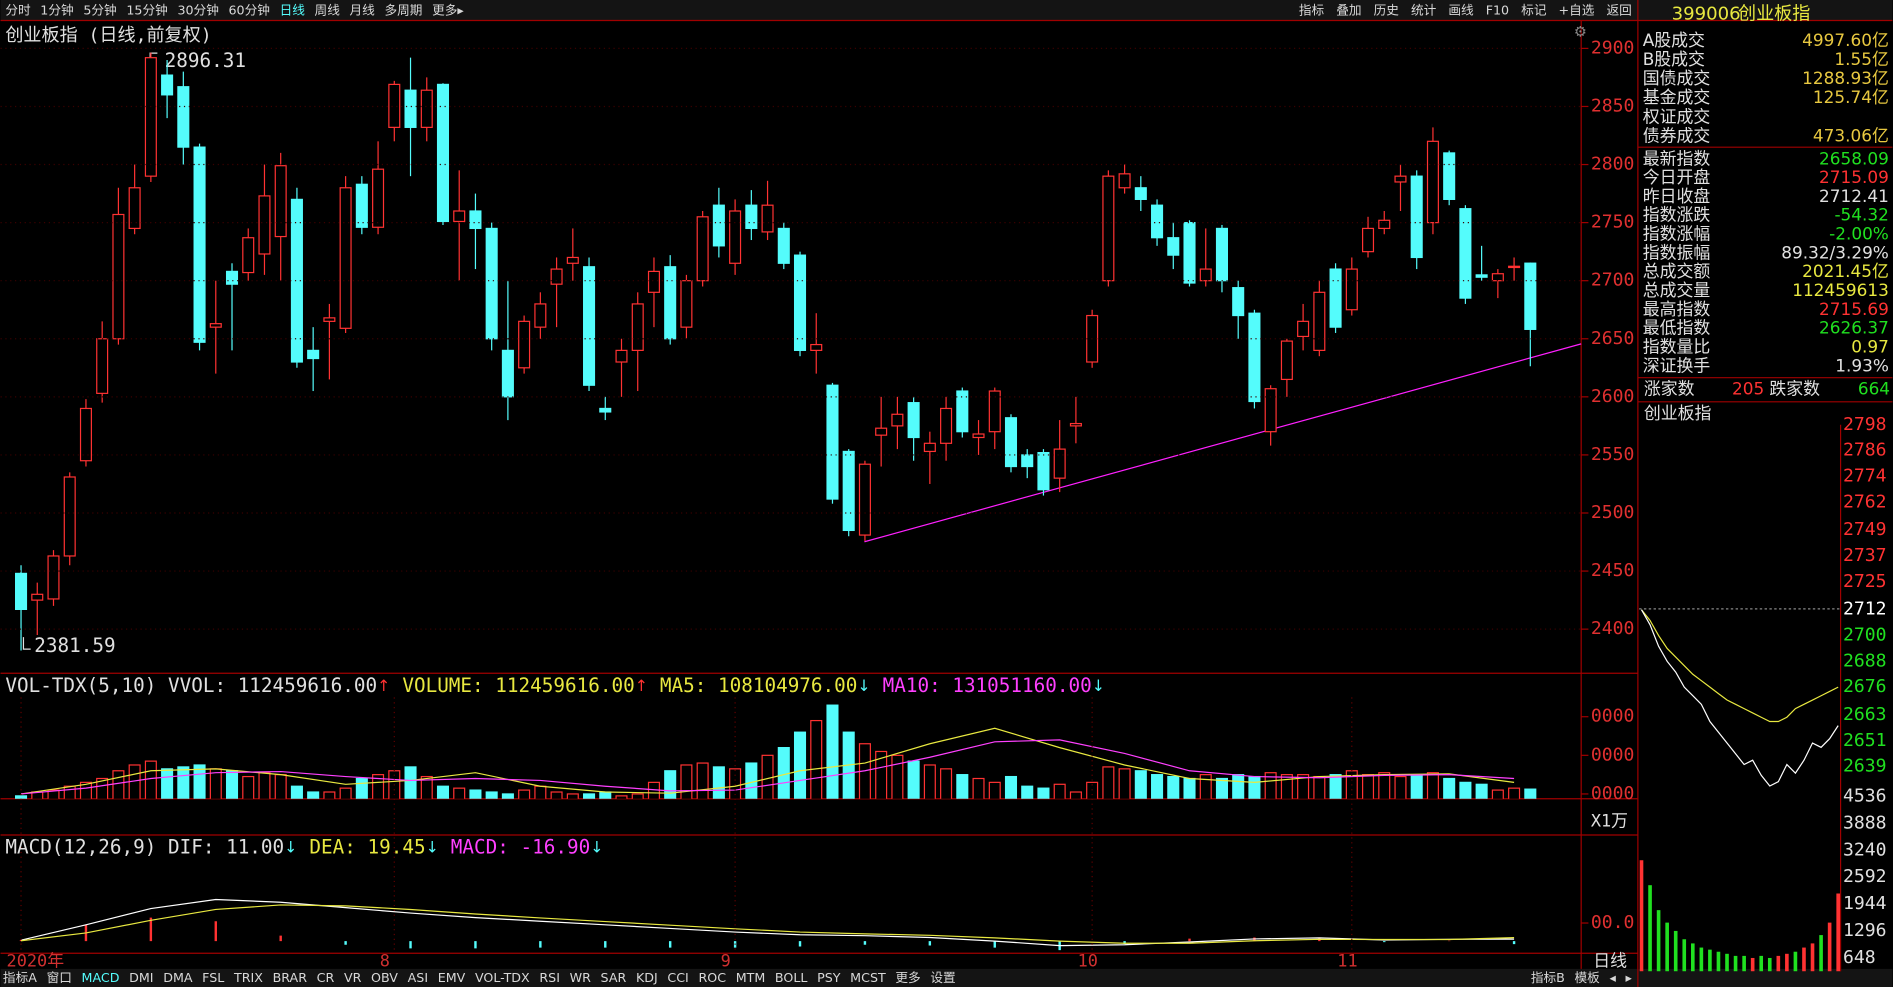  Describe the element at coordinates (1312, 9) in the screenshot. I see `tool-button: 指标` at that location.